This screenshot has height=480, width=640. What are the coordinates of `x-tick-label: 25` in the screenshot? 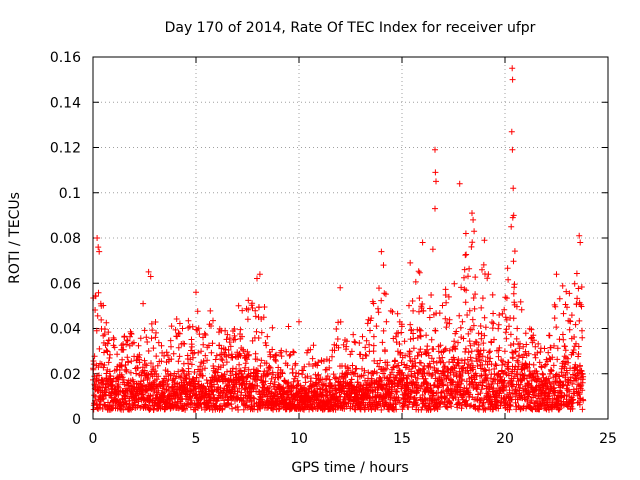 It's located at (608, 439).